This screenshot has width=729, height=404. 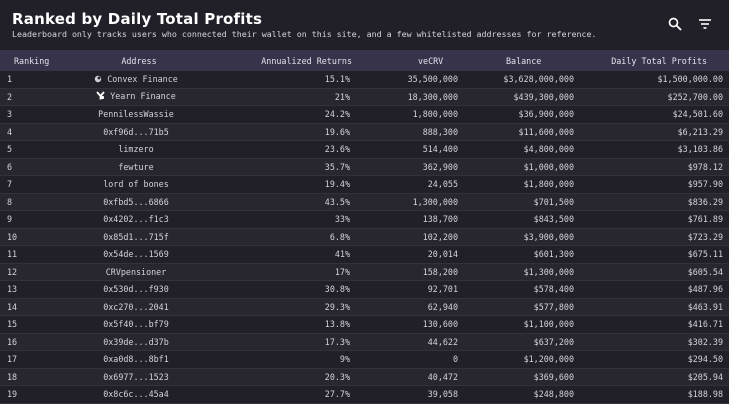 I want to click on cell-ranking: 2, so click(x=30, y=97).